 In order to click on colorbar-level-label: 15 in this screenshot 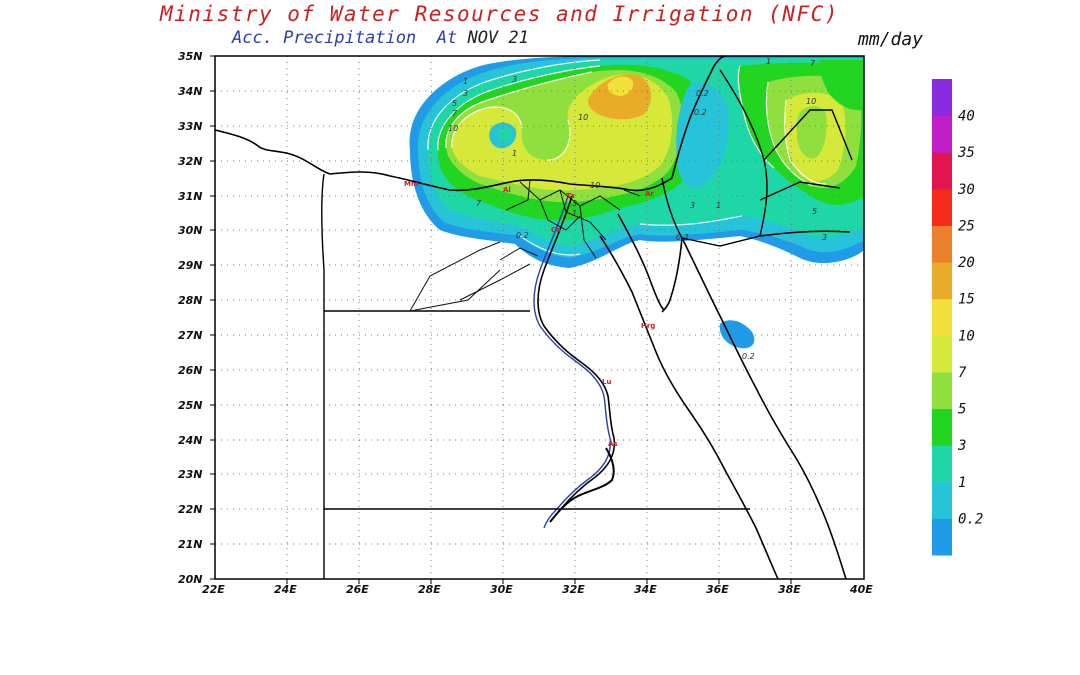, I will do `click(966, 300)`.